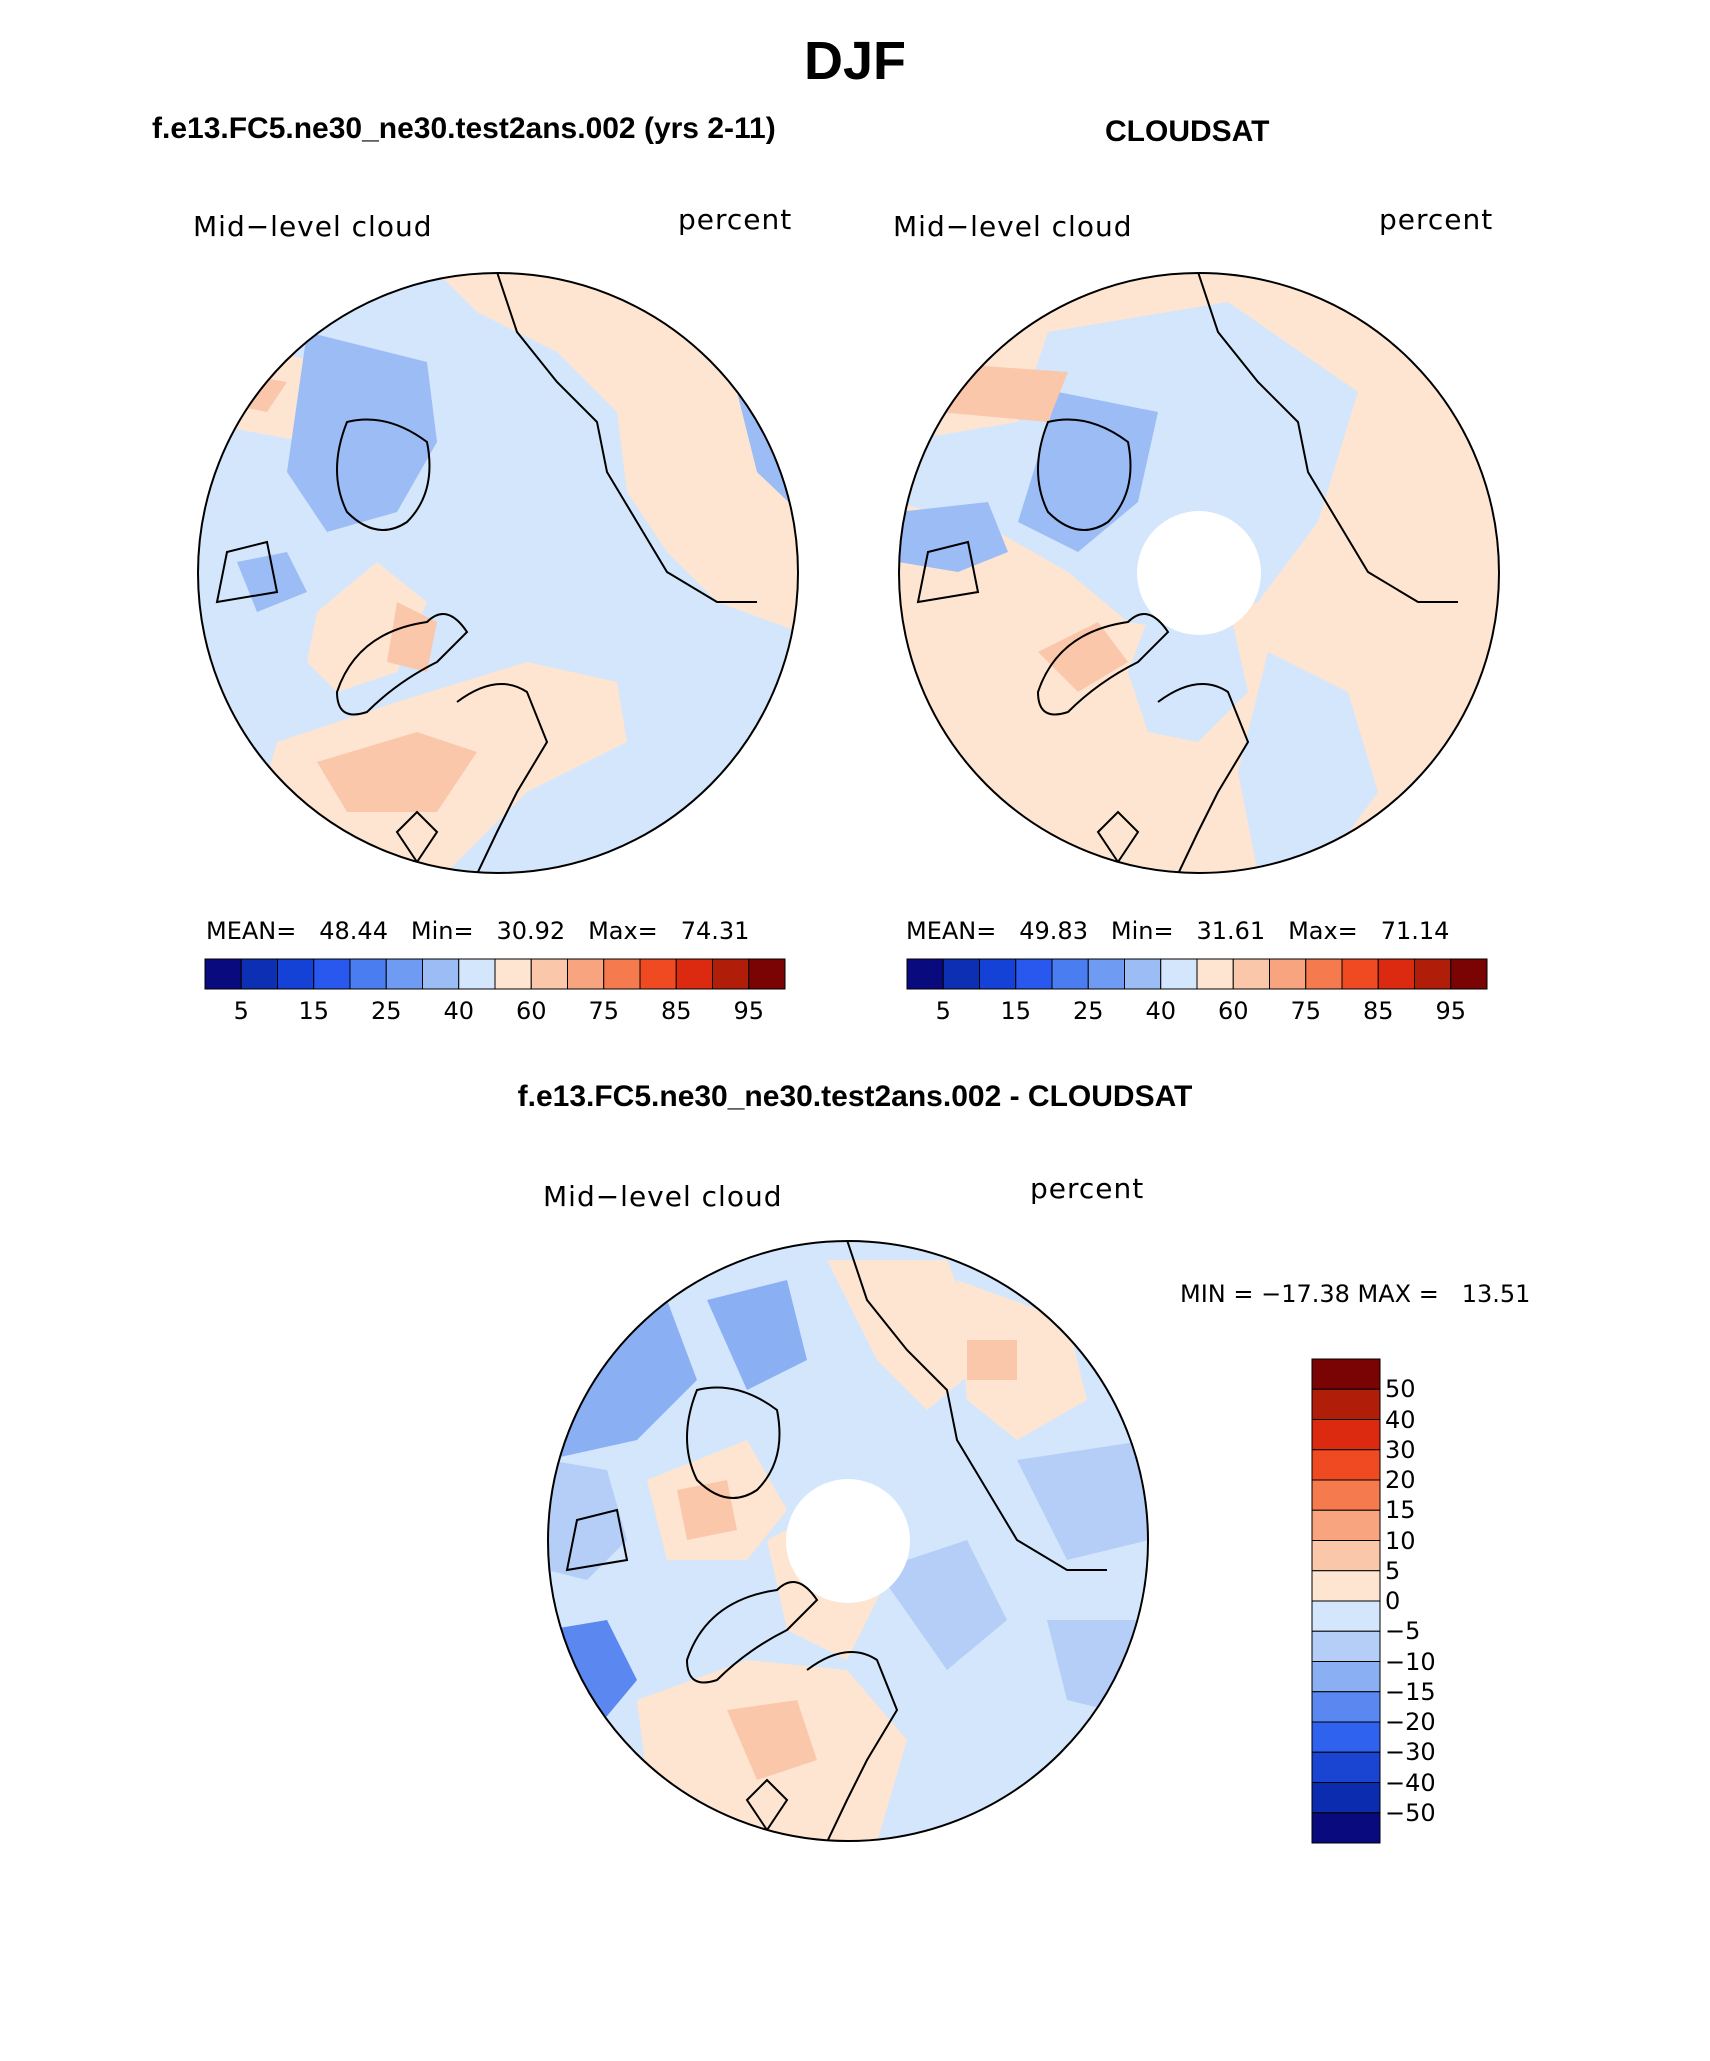  Describe the element at coordinates (531, 931) in the screenshot. I see `min-value: 30.92` at that location.